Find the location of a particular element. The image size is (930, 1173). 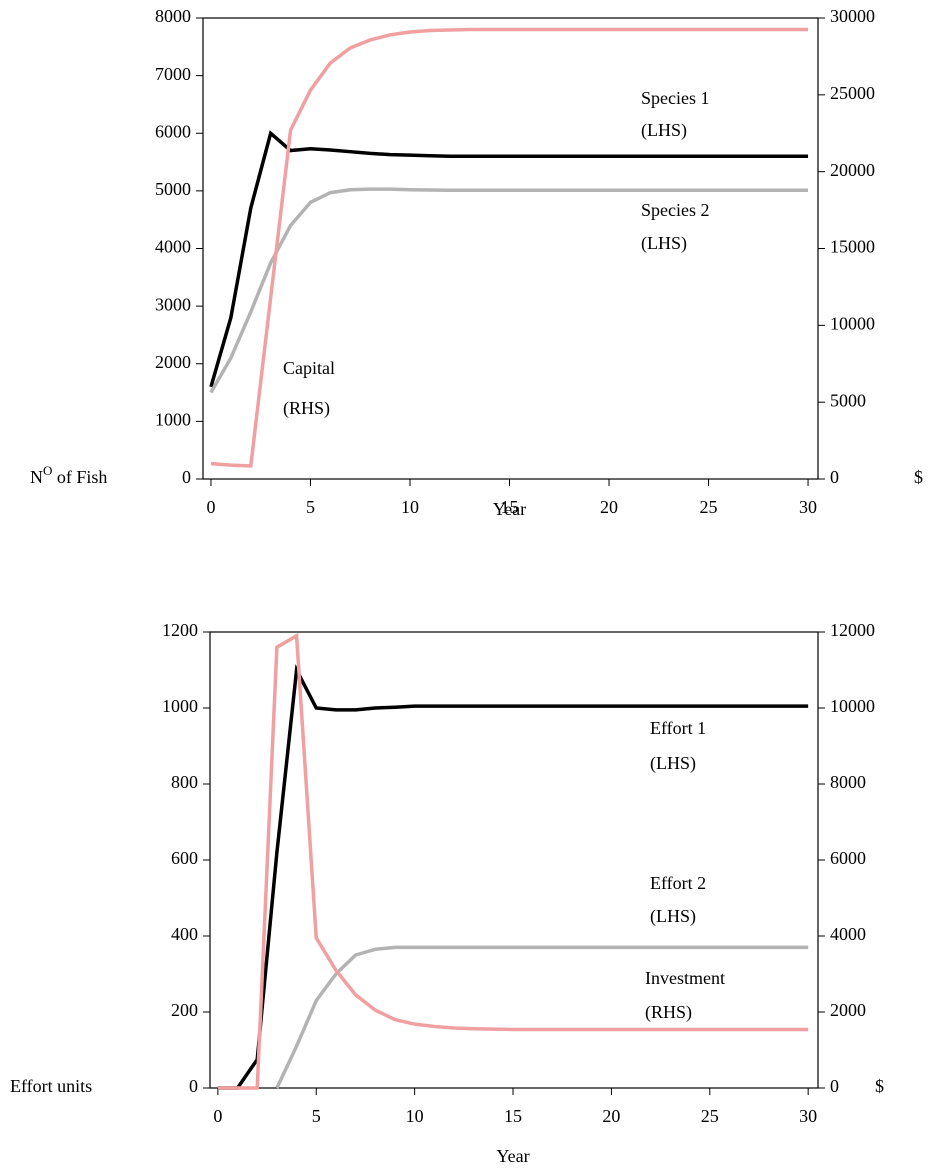

y-tick-label: 1200 is located at coordinates (180, 630).